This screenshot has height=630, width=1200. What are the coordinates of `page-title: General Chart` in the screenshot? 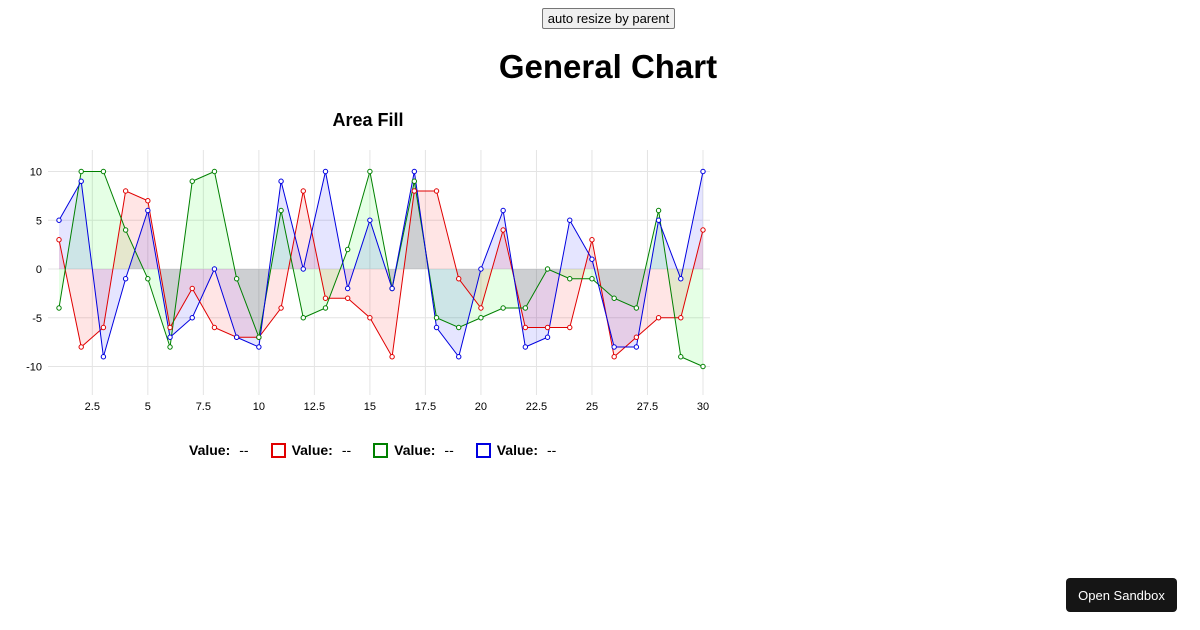 It's located at (608, 66).